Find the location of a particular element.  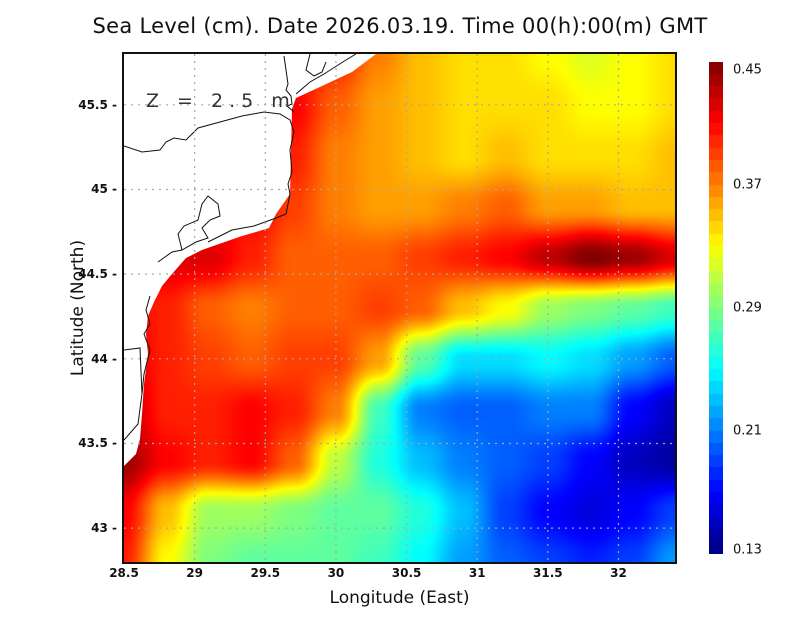

depth-annotation: Z = 2.5 m is located at coordinates (221, 101).